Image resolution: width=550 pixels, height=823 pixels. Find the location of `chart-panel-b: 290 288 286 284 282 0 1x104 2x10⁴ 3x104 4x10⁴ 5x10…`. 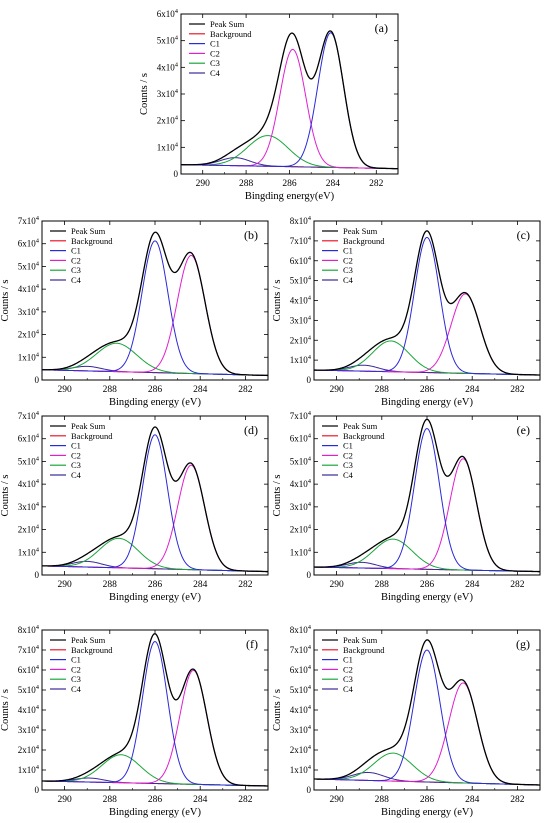

chart-panel-b: 290 288 286 284 282 0 1x104 2x10⁴ 3x104 4x10⁴ 5x10… is located at coordinates (134, 311).